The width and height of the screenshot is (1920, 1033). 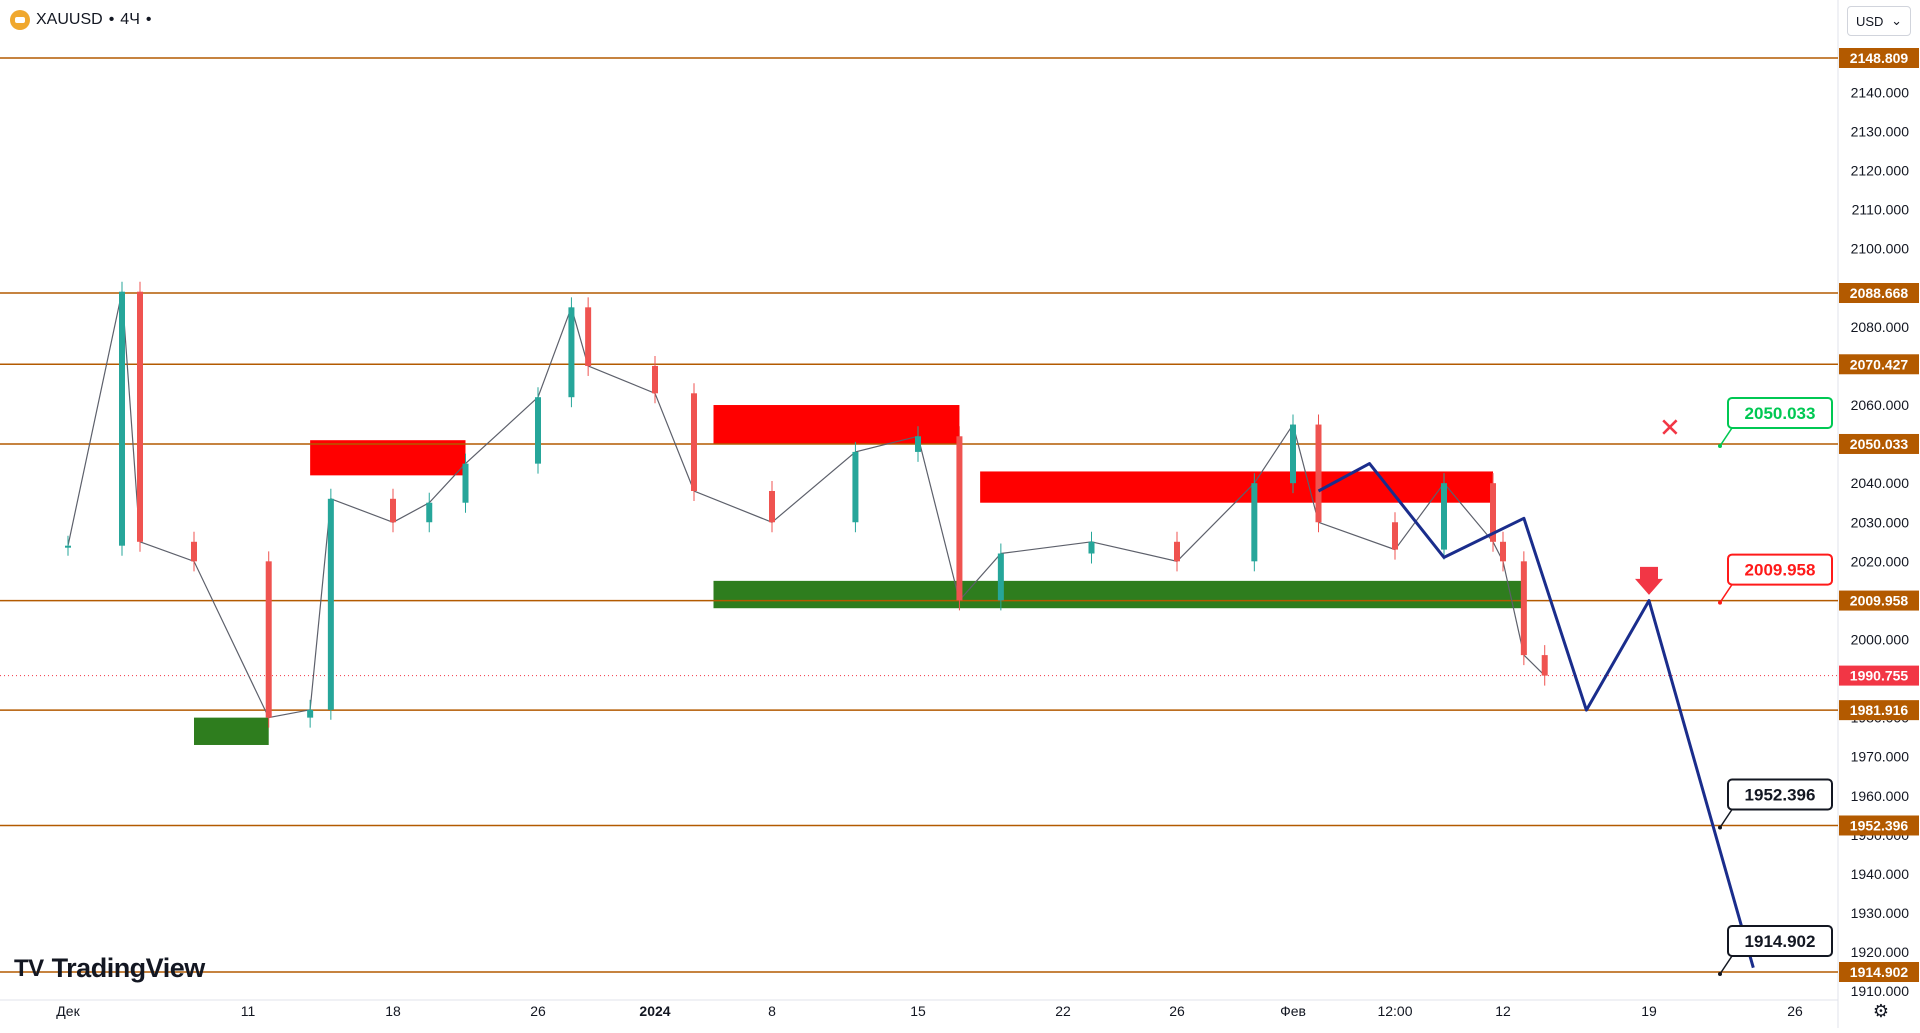 What do you see at coordinates (1880, 405) in the screenshot?
I see `price-tick-label: 2060.000` at bounding box center [1880, 405].